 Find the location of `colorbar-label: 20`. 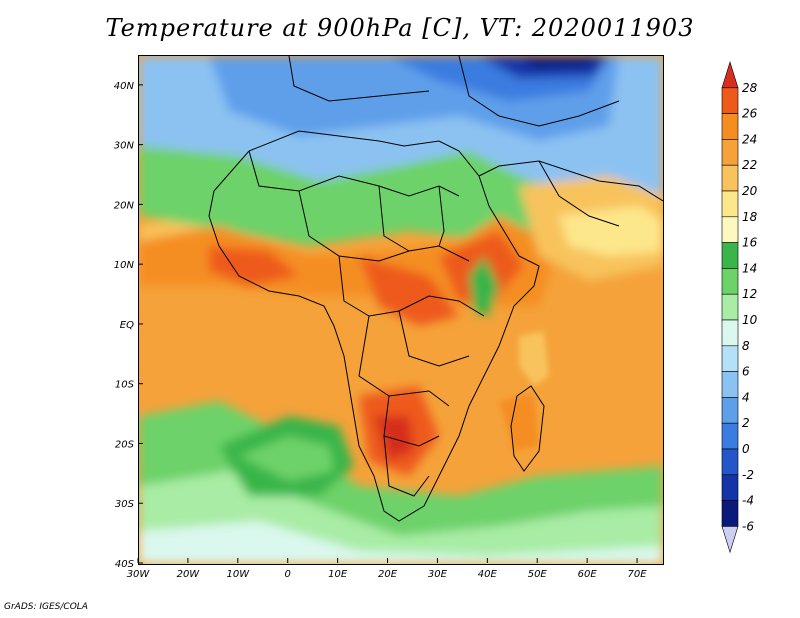

colorbar-label: 20 is located at coordinates (750, 191).